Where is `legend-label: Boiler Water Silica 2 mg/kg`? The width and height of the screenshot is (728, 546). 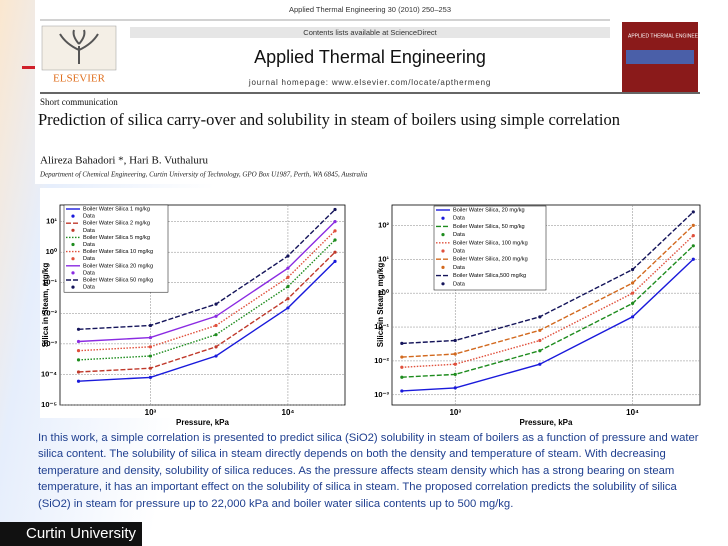 legend-label: Boiler Water Silica 2 mg/kg is located at coordinates (116, 224).